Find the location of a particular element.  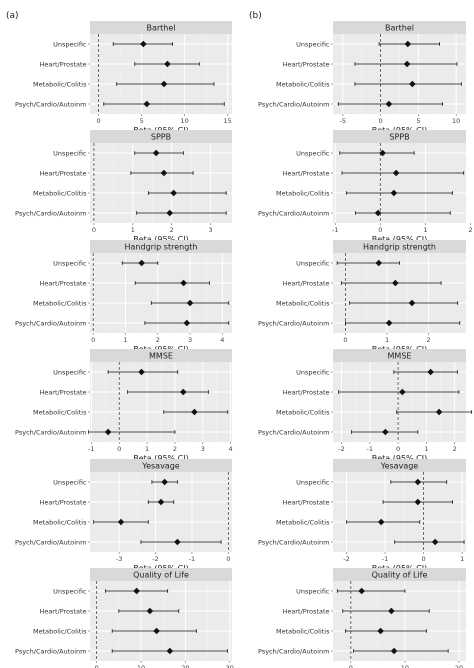

panel-label-a: (a) is located at coordinates (12, 16).